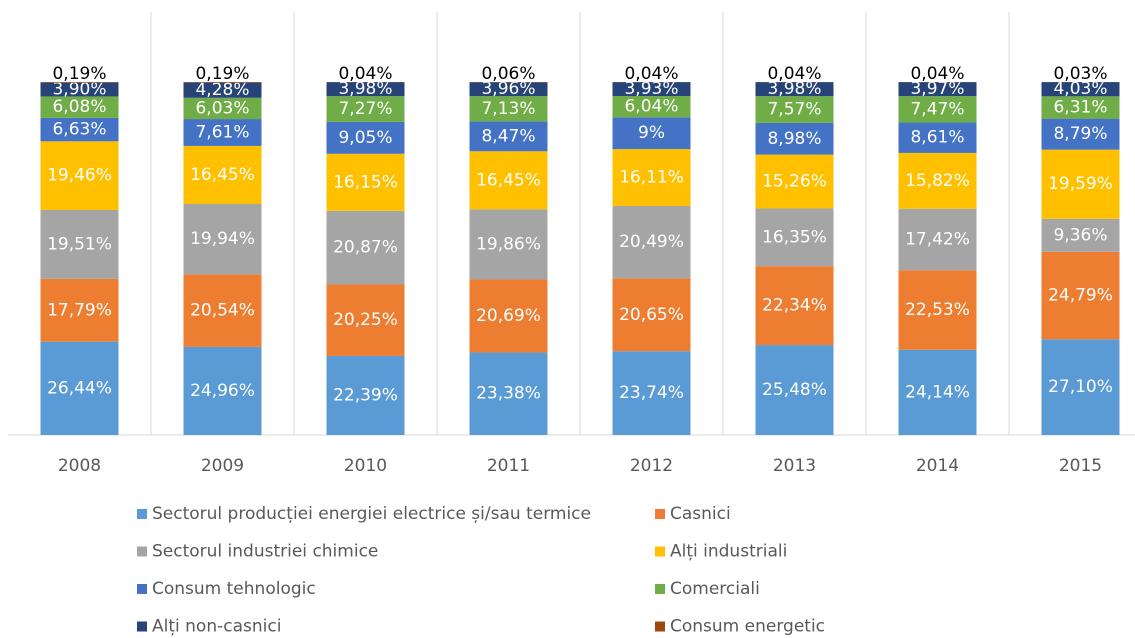 The width and height of the screenshot is (1135, 638). I want to click on value-label: 7,13%, so click(508, 109).